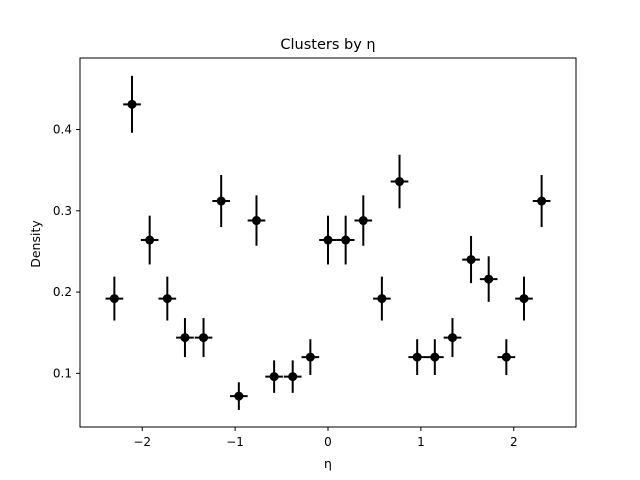  I want to click on x-tick-label: 0, so click(328, 442).